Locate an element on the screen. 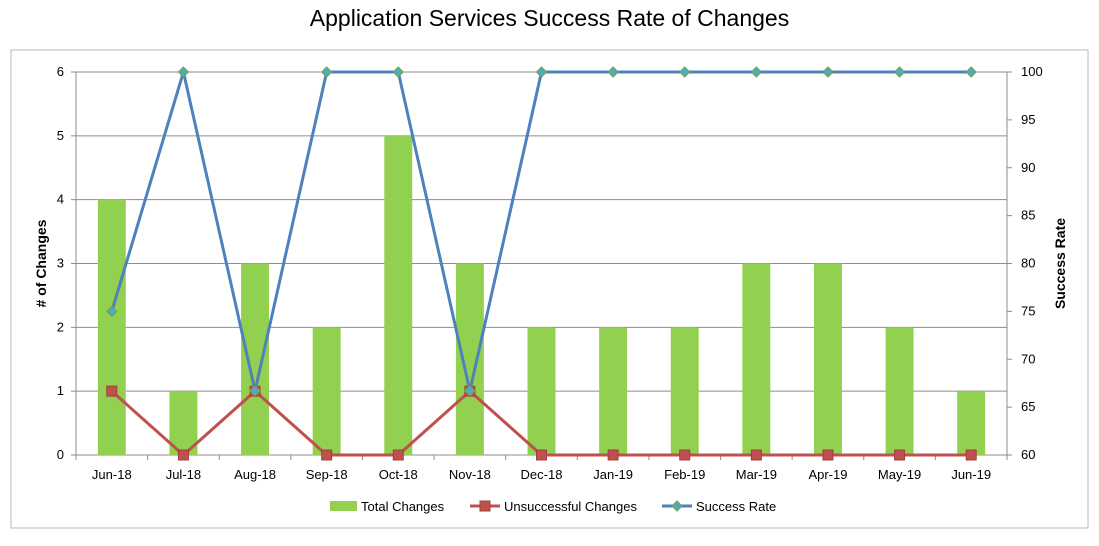 The width and height of the screenshot is (1099, 546). legend-swatch-total-changes is located at coordinates (343, 506).